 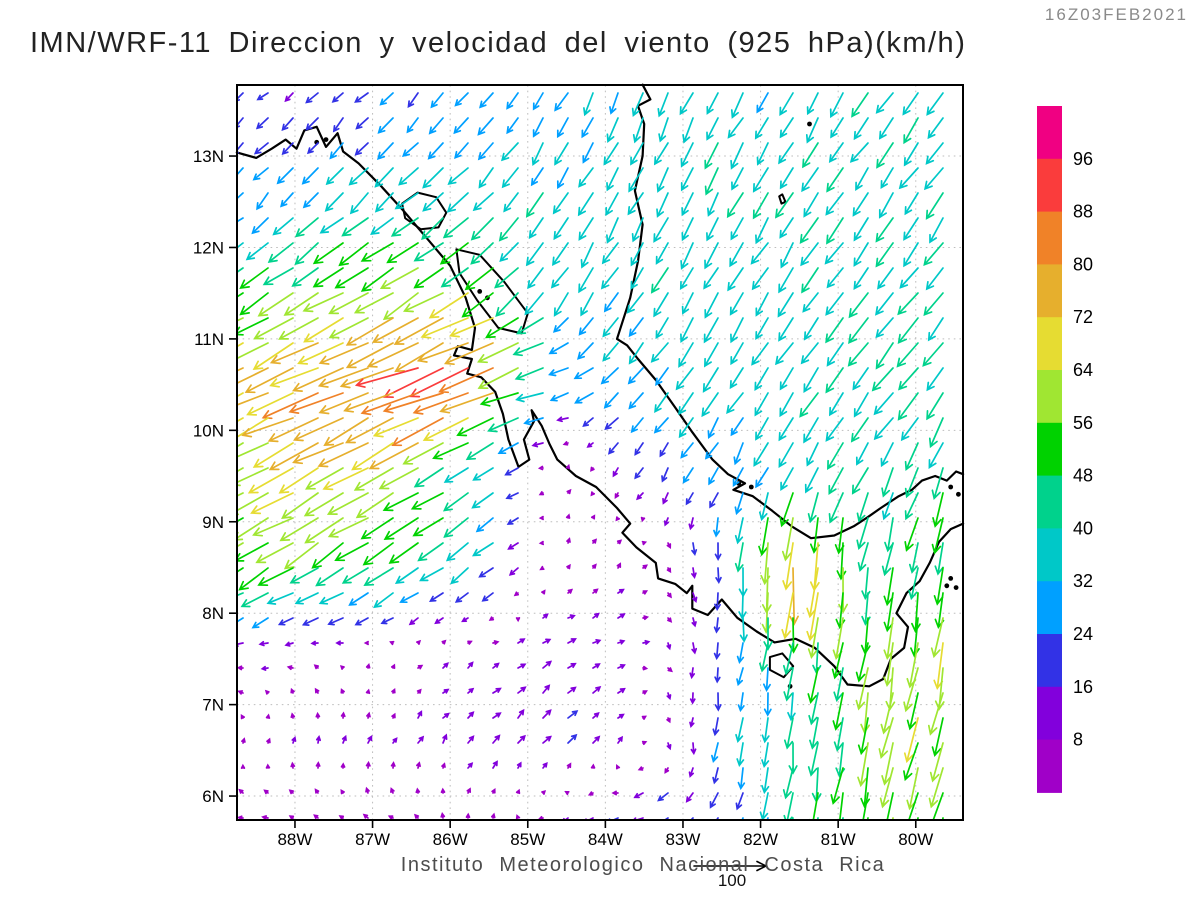 What do you see at coordinates (605, 839) in the screenshot?
I see `x-tick-label: 84W` at bounding box center [605, 839].